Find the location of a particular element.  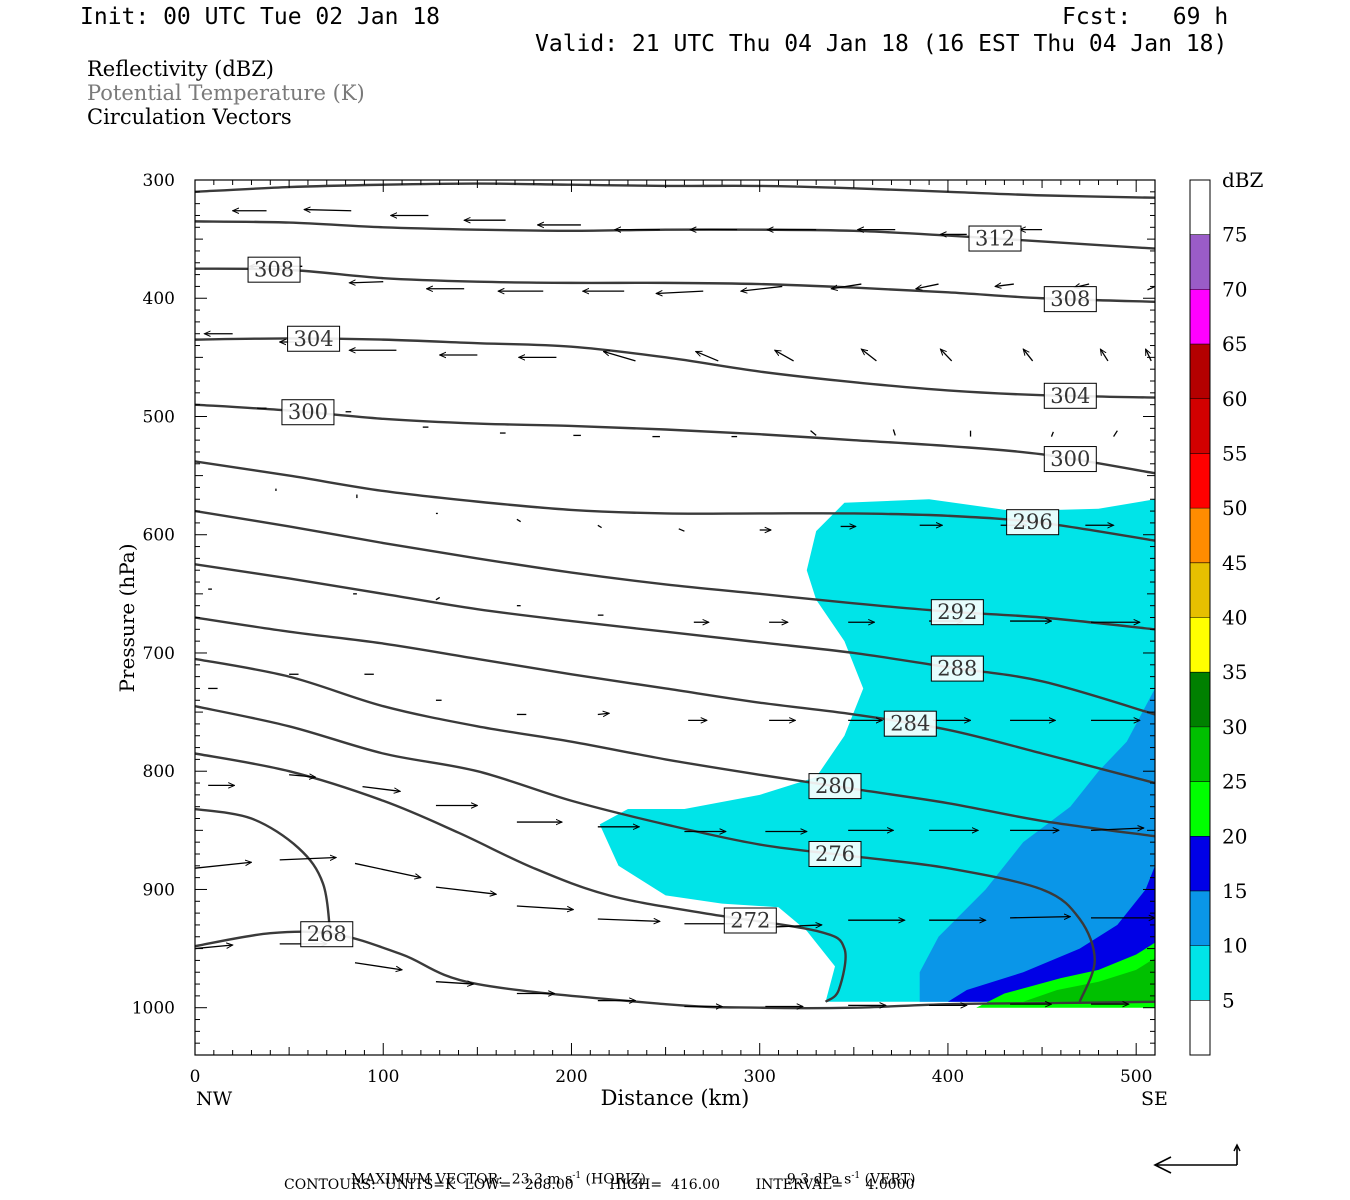

y-tick-label: 900 is located at coordinates (159, 890).